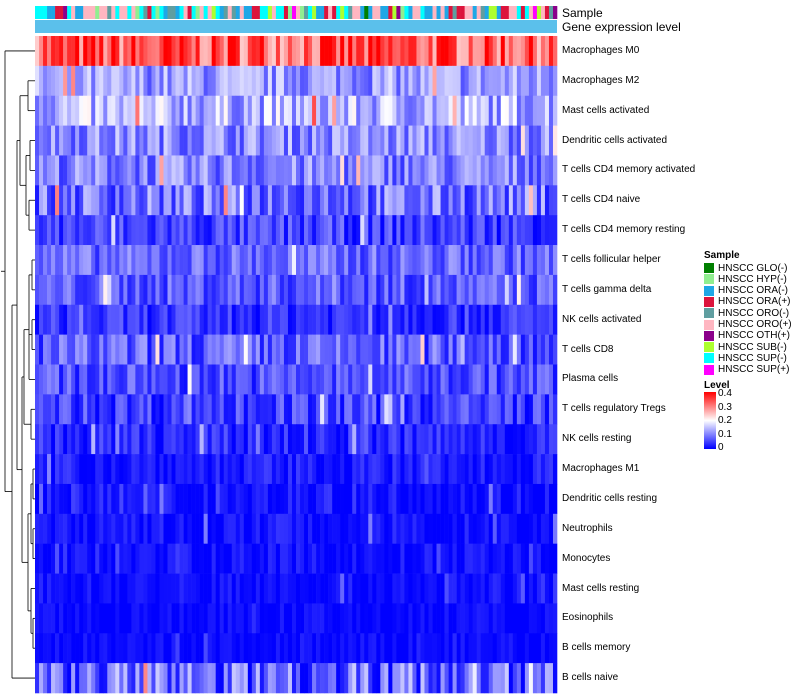  I want to click on row-label: Monocytes, so click(586, 558).